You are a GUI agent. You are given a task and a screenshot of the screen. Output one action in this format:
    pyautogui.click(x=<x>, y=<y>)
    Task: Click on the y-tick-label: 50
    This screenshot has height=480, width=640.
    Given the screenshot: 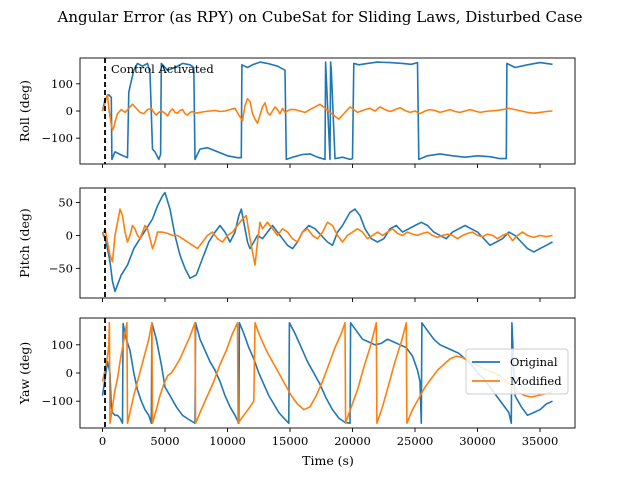 What is the action you would take?
    pyautogui.click(x=65, y=202)
    